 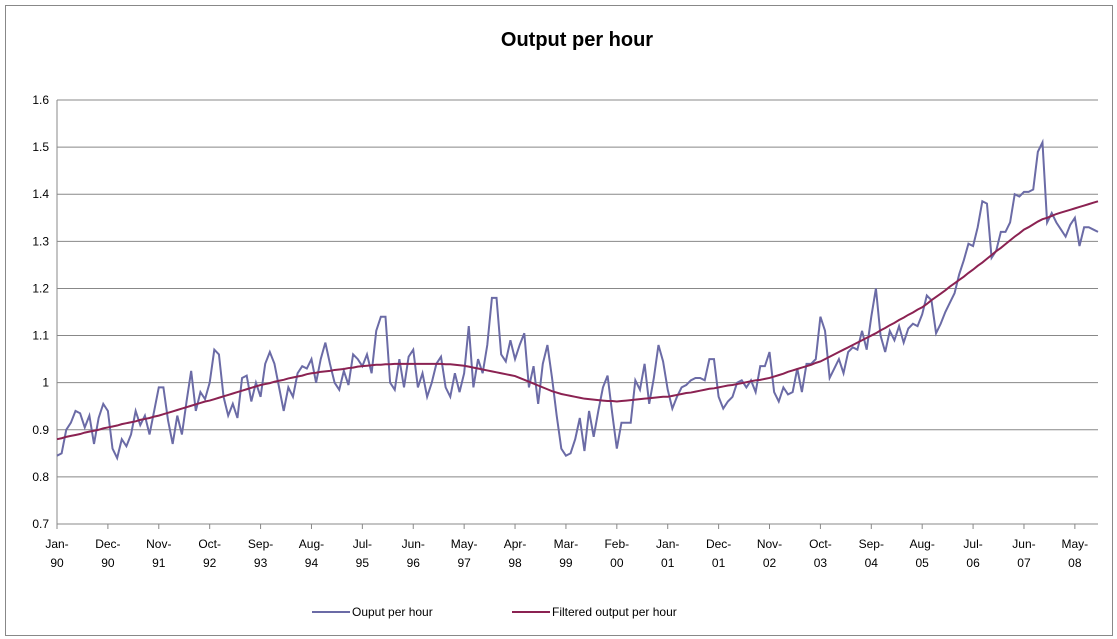 What do you see at coordinates (40, 241) in the screenshot?
I see `y-tick-label: 1.3` at bounding box center [40, 241].